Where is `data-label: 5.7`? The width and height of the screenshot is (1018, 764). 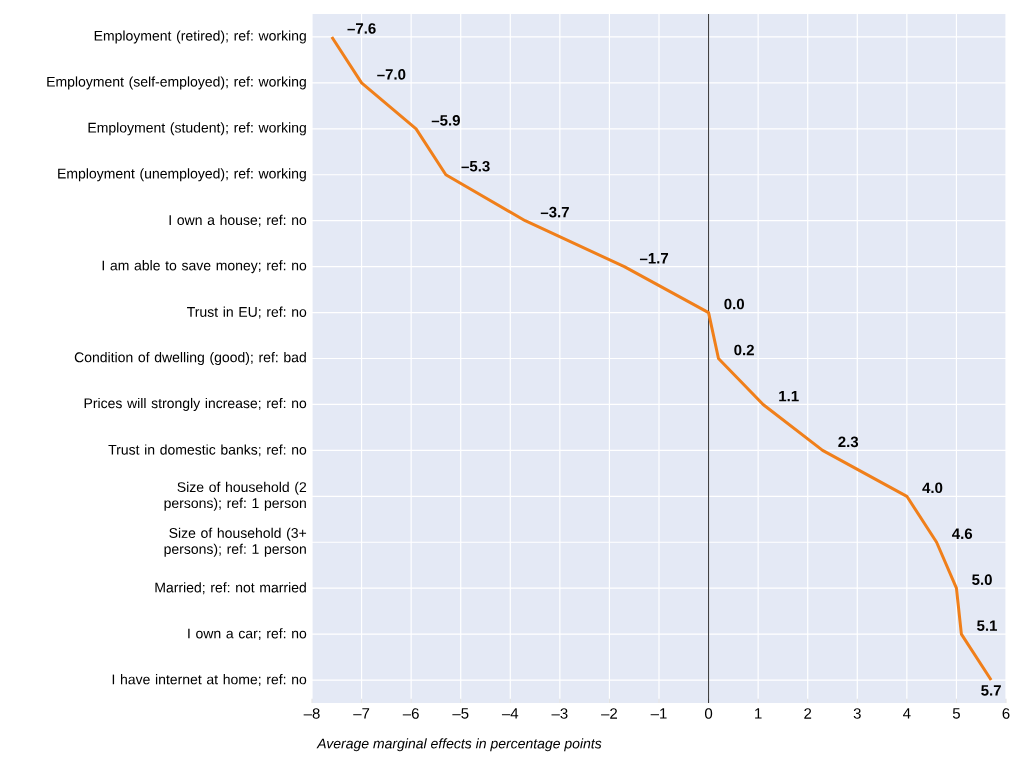 data-label: 5.7 is located at coordinates (991, 690).